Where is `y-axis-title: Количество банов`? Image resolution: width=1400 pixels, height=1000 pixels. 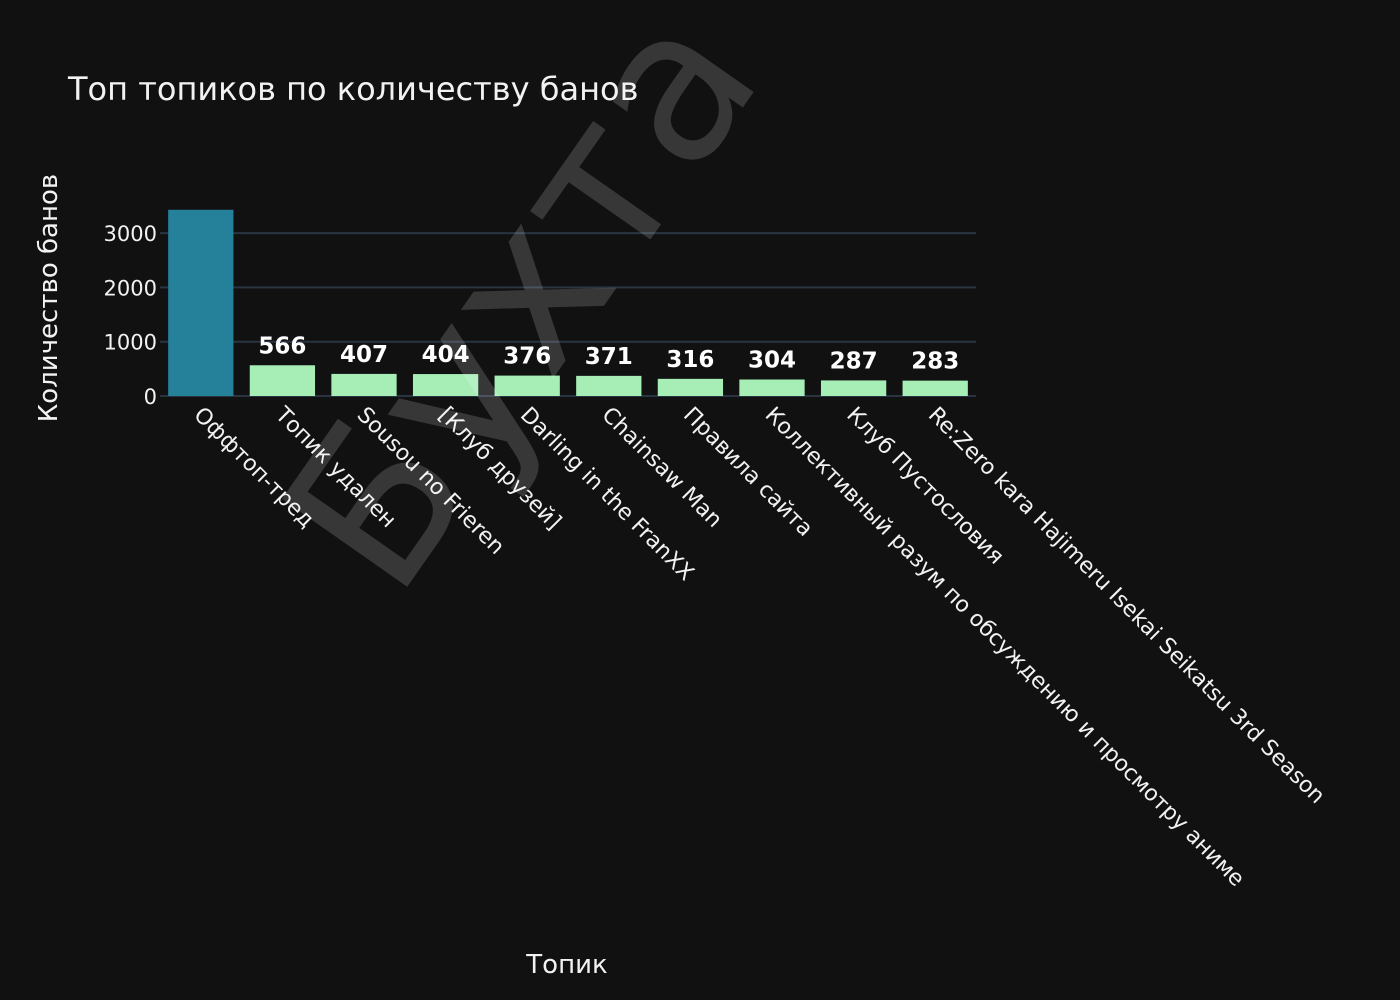 y-axis-title: Количество банов is located at coordinates (49, 298).